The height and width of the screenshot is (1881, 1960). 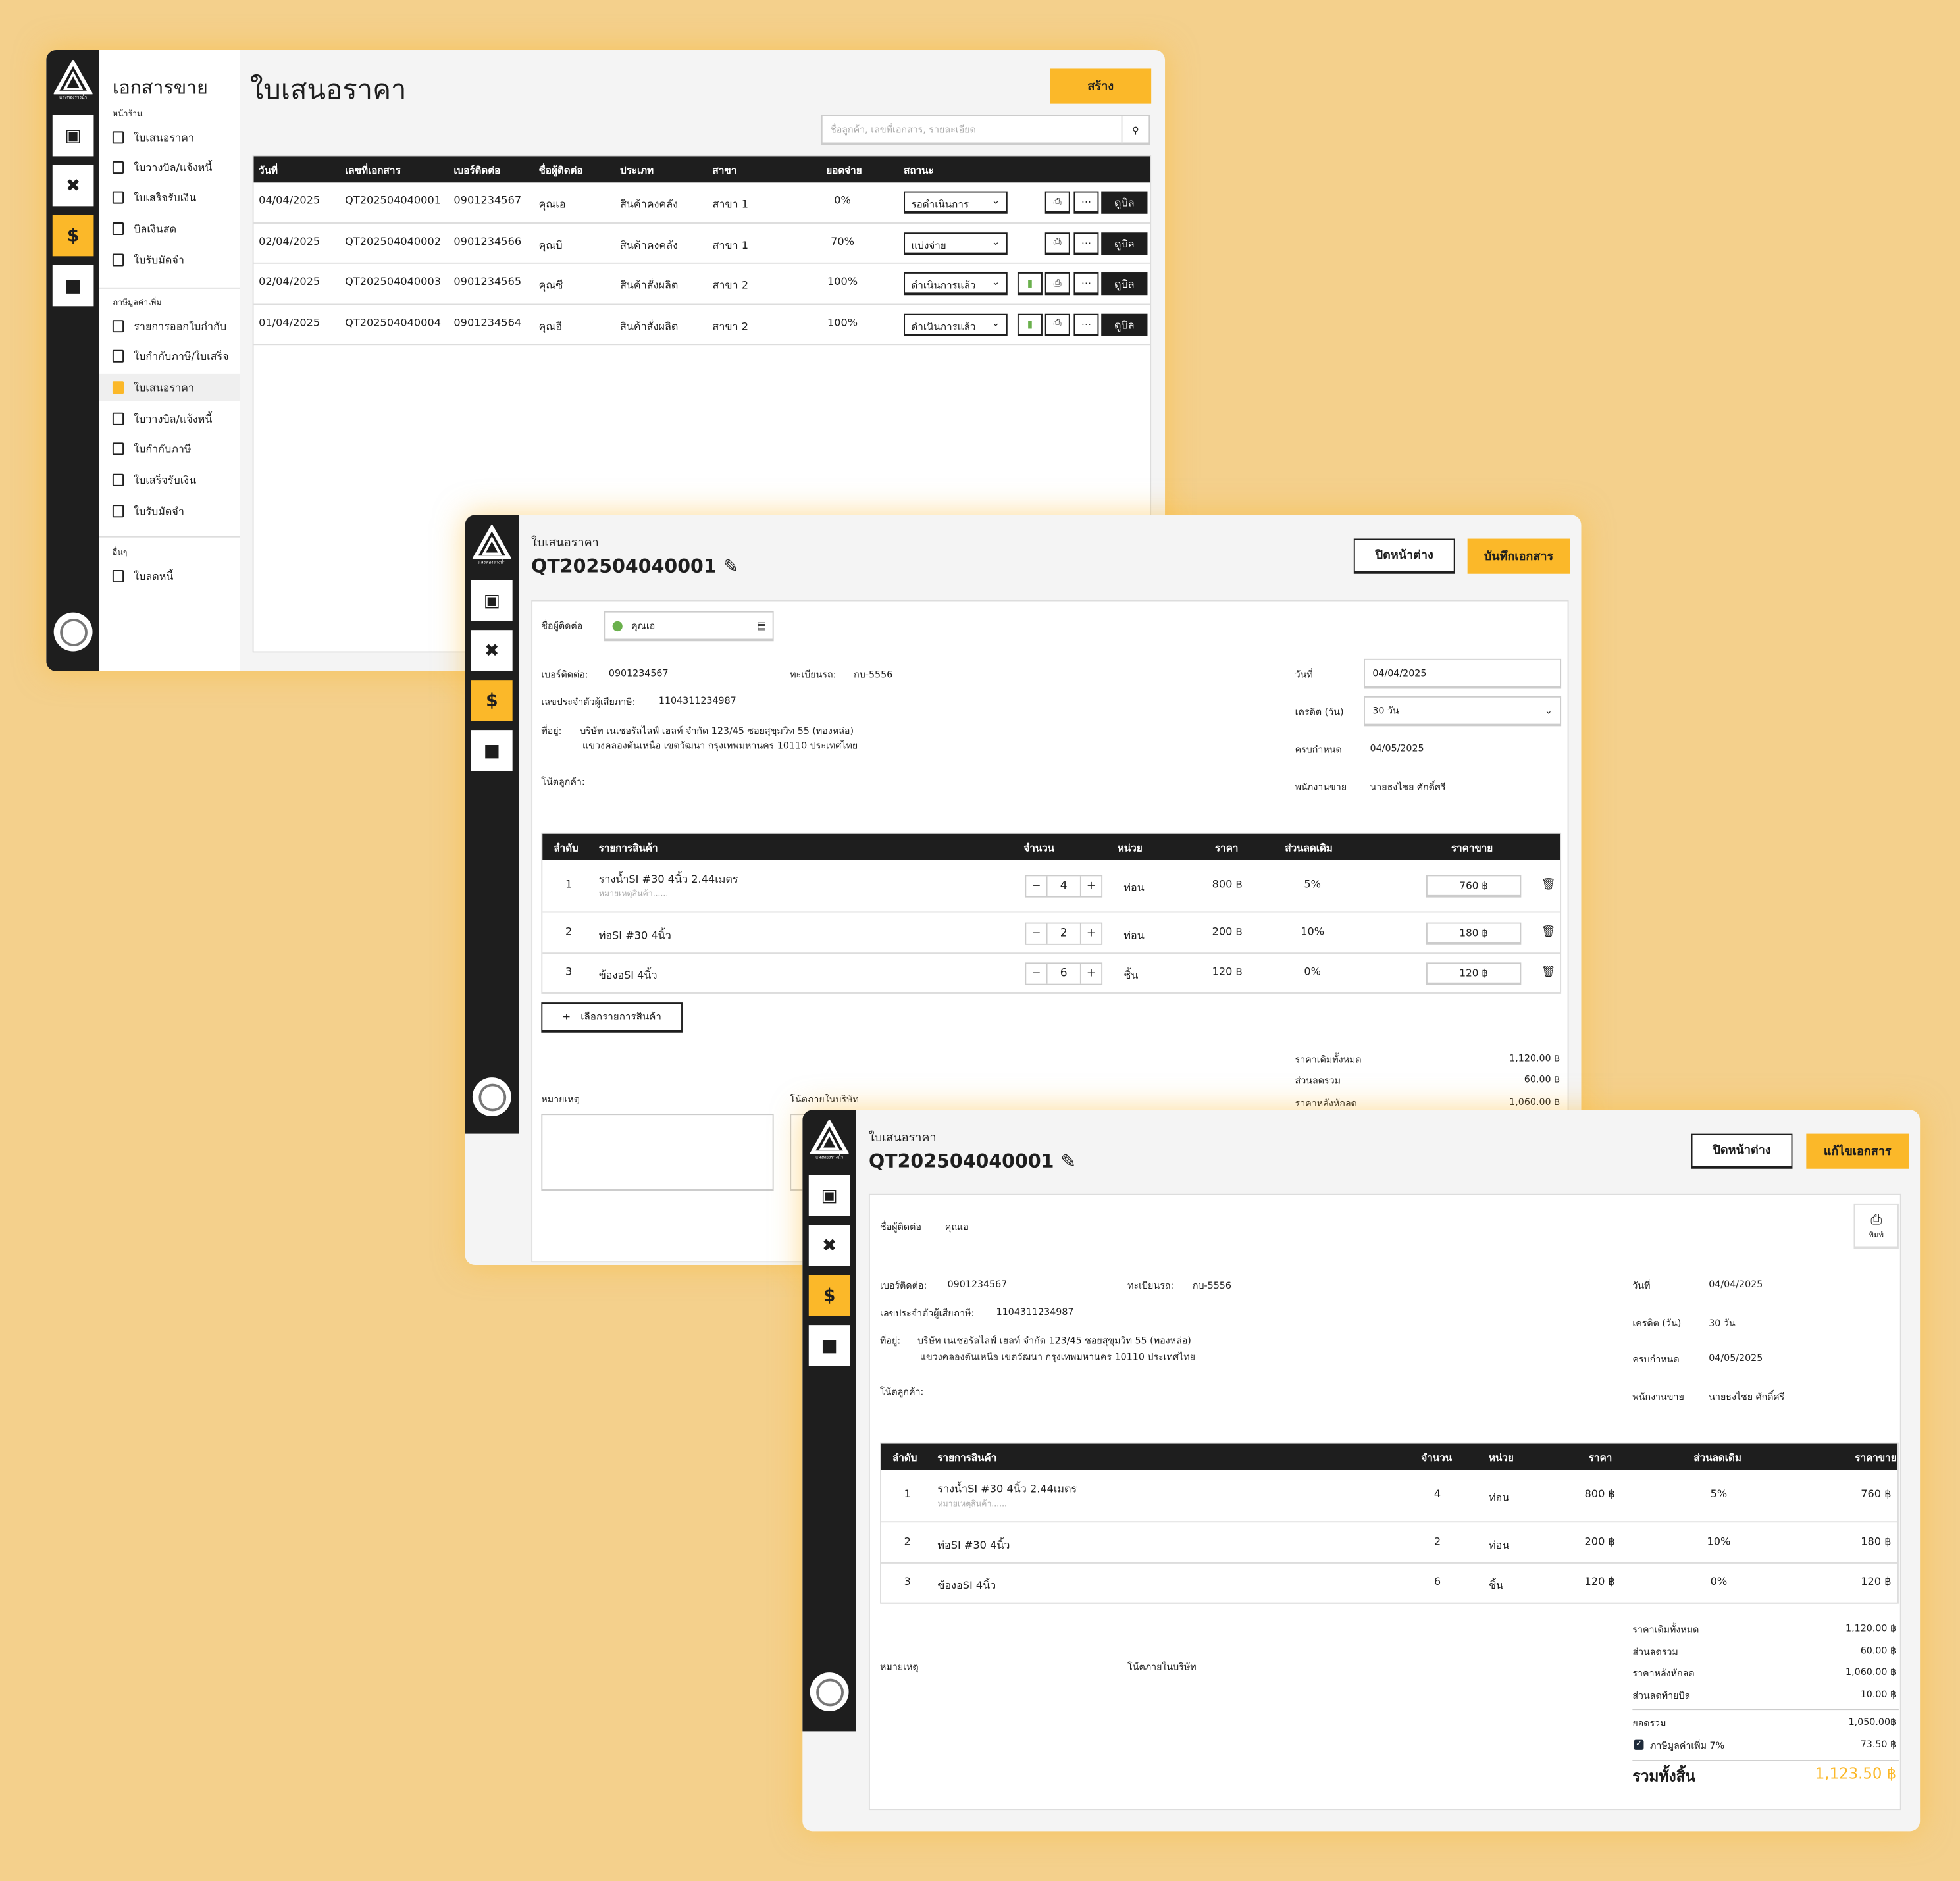 What do you see at coordinates (1639, 1745) in the screenshot?
I see `vat-checkbox: ✓` at bounding box center [1639, 1745].